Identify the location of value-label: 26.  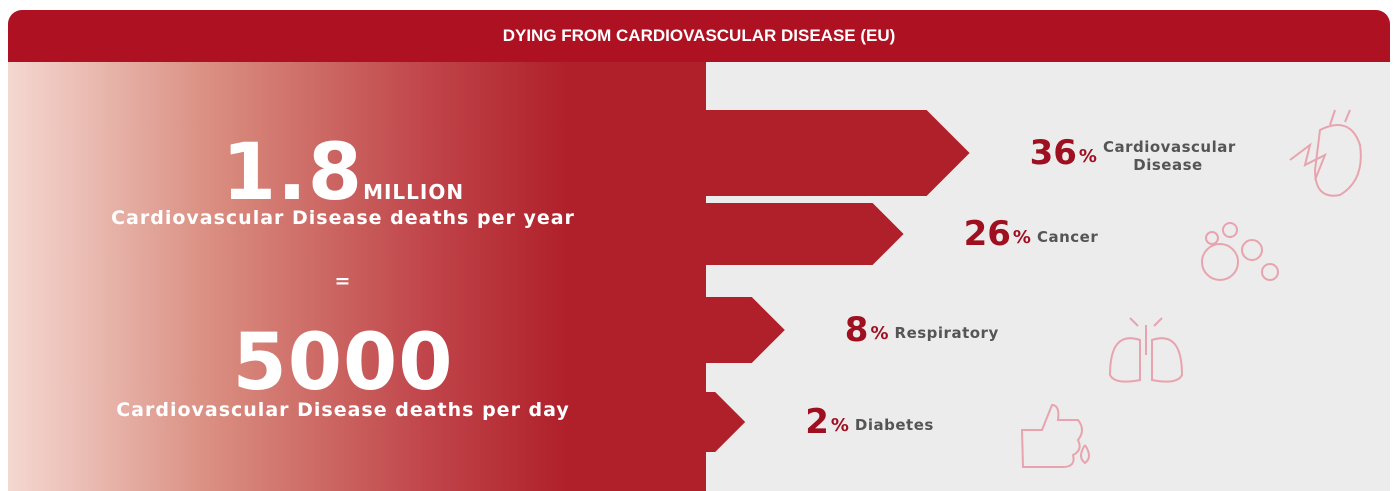
(987, 234).